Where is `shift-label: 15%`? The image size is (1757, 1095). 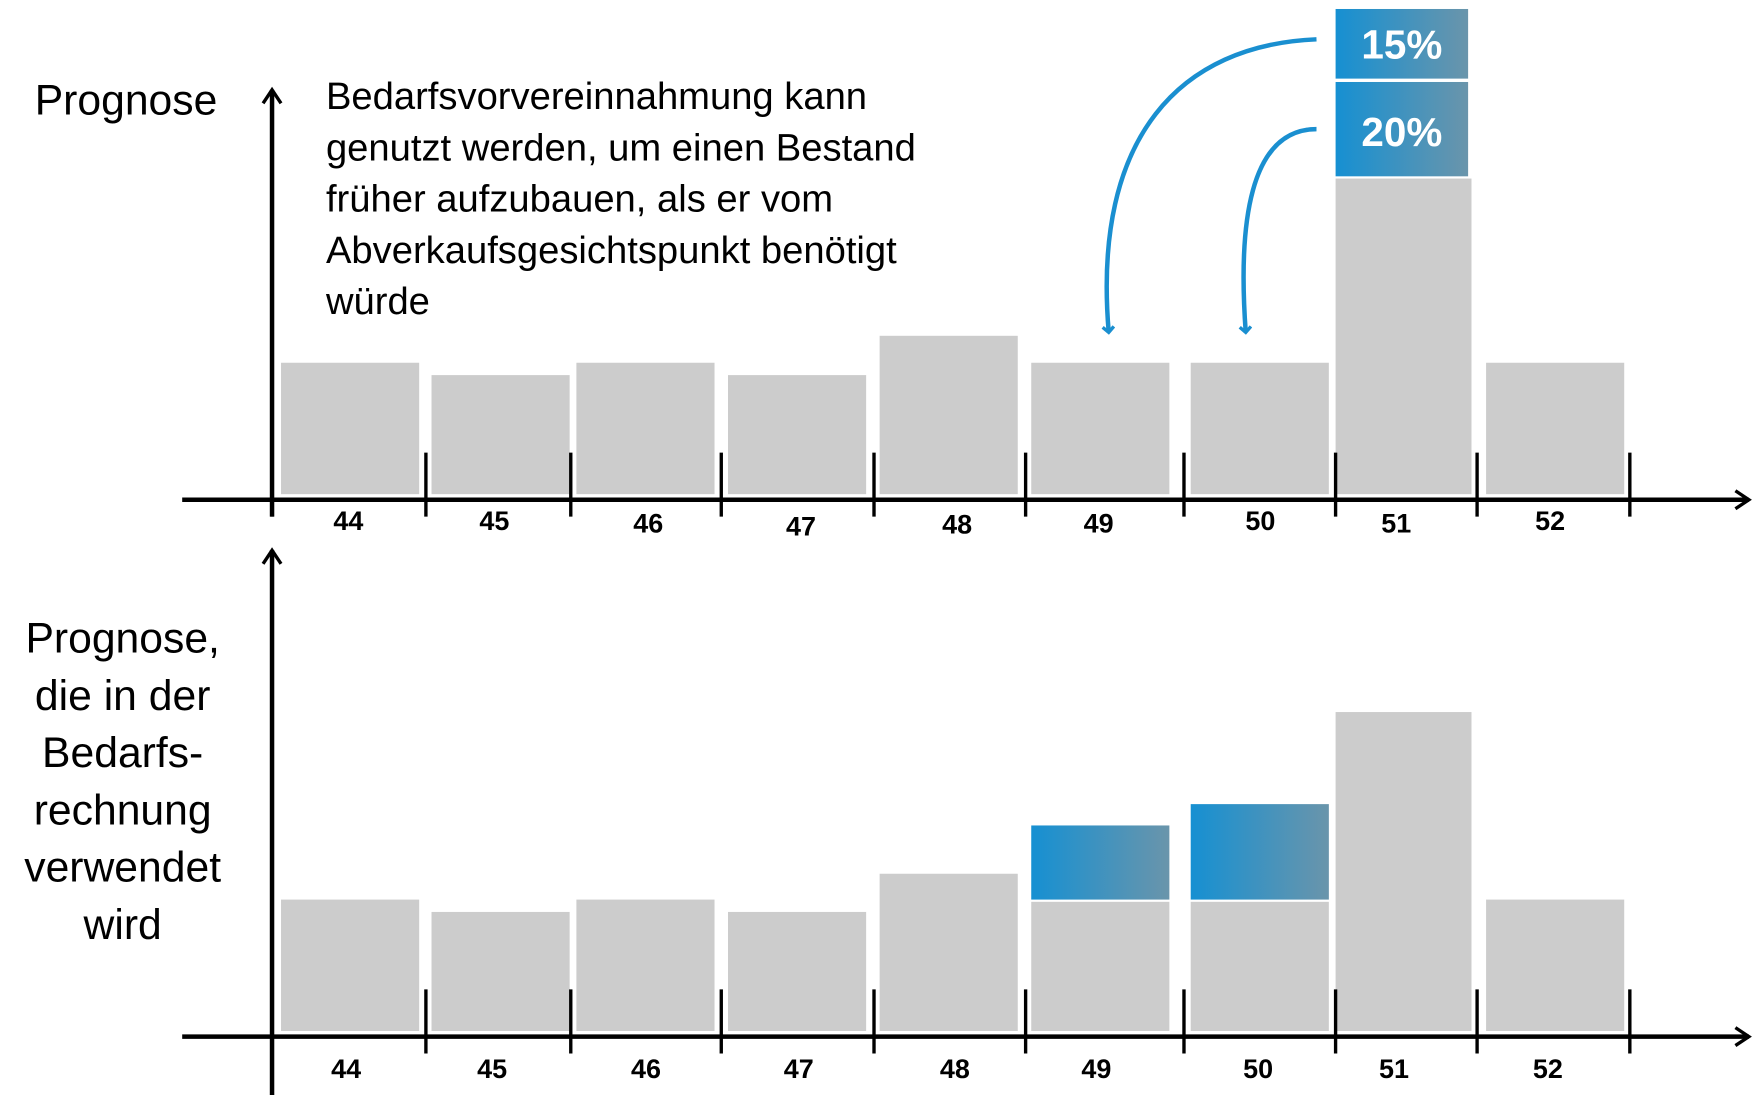
shift-label: 15% is located at coordinates (1401, 44).